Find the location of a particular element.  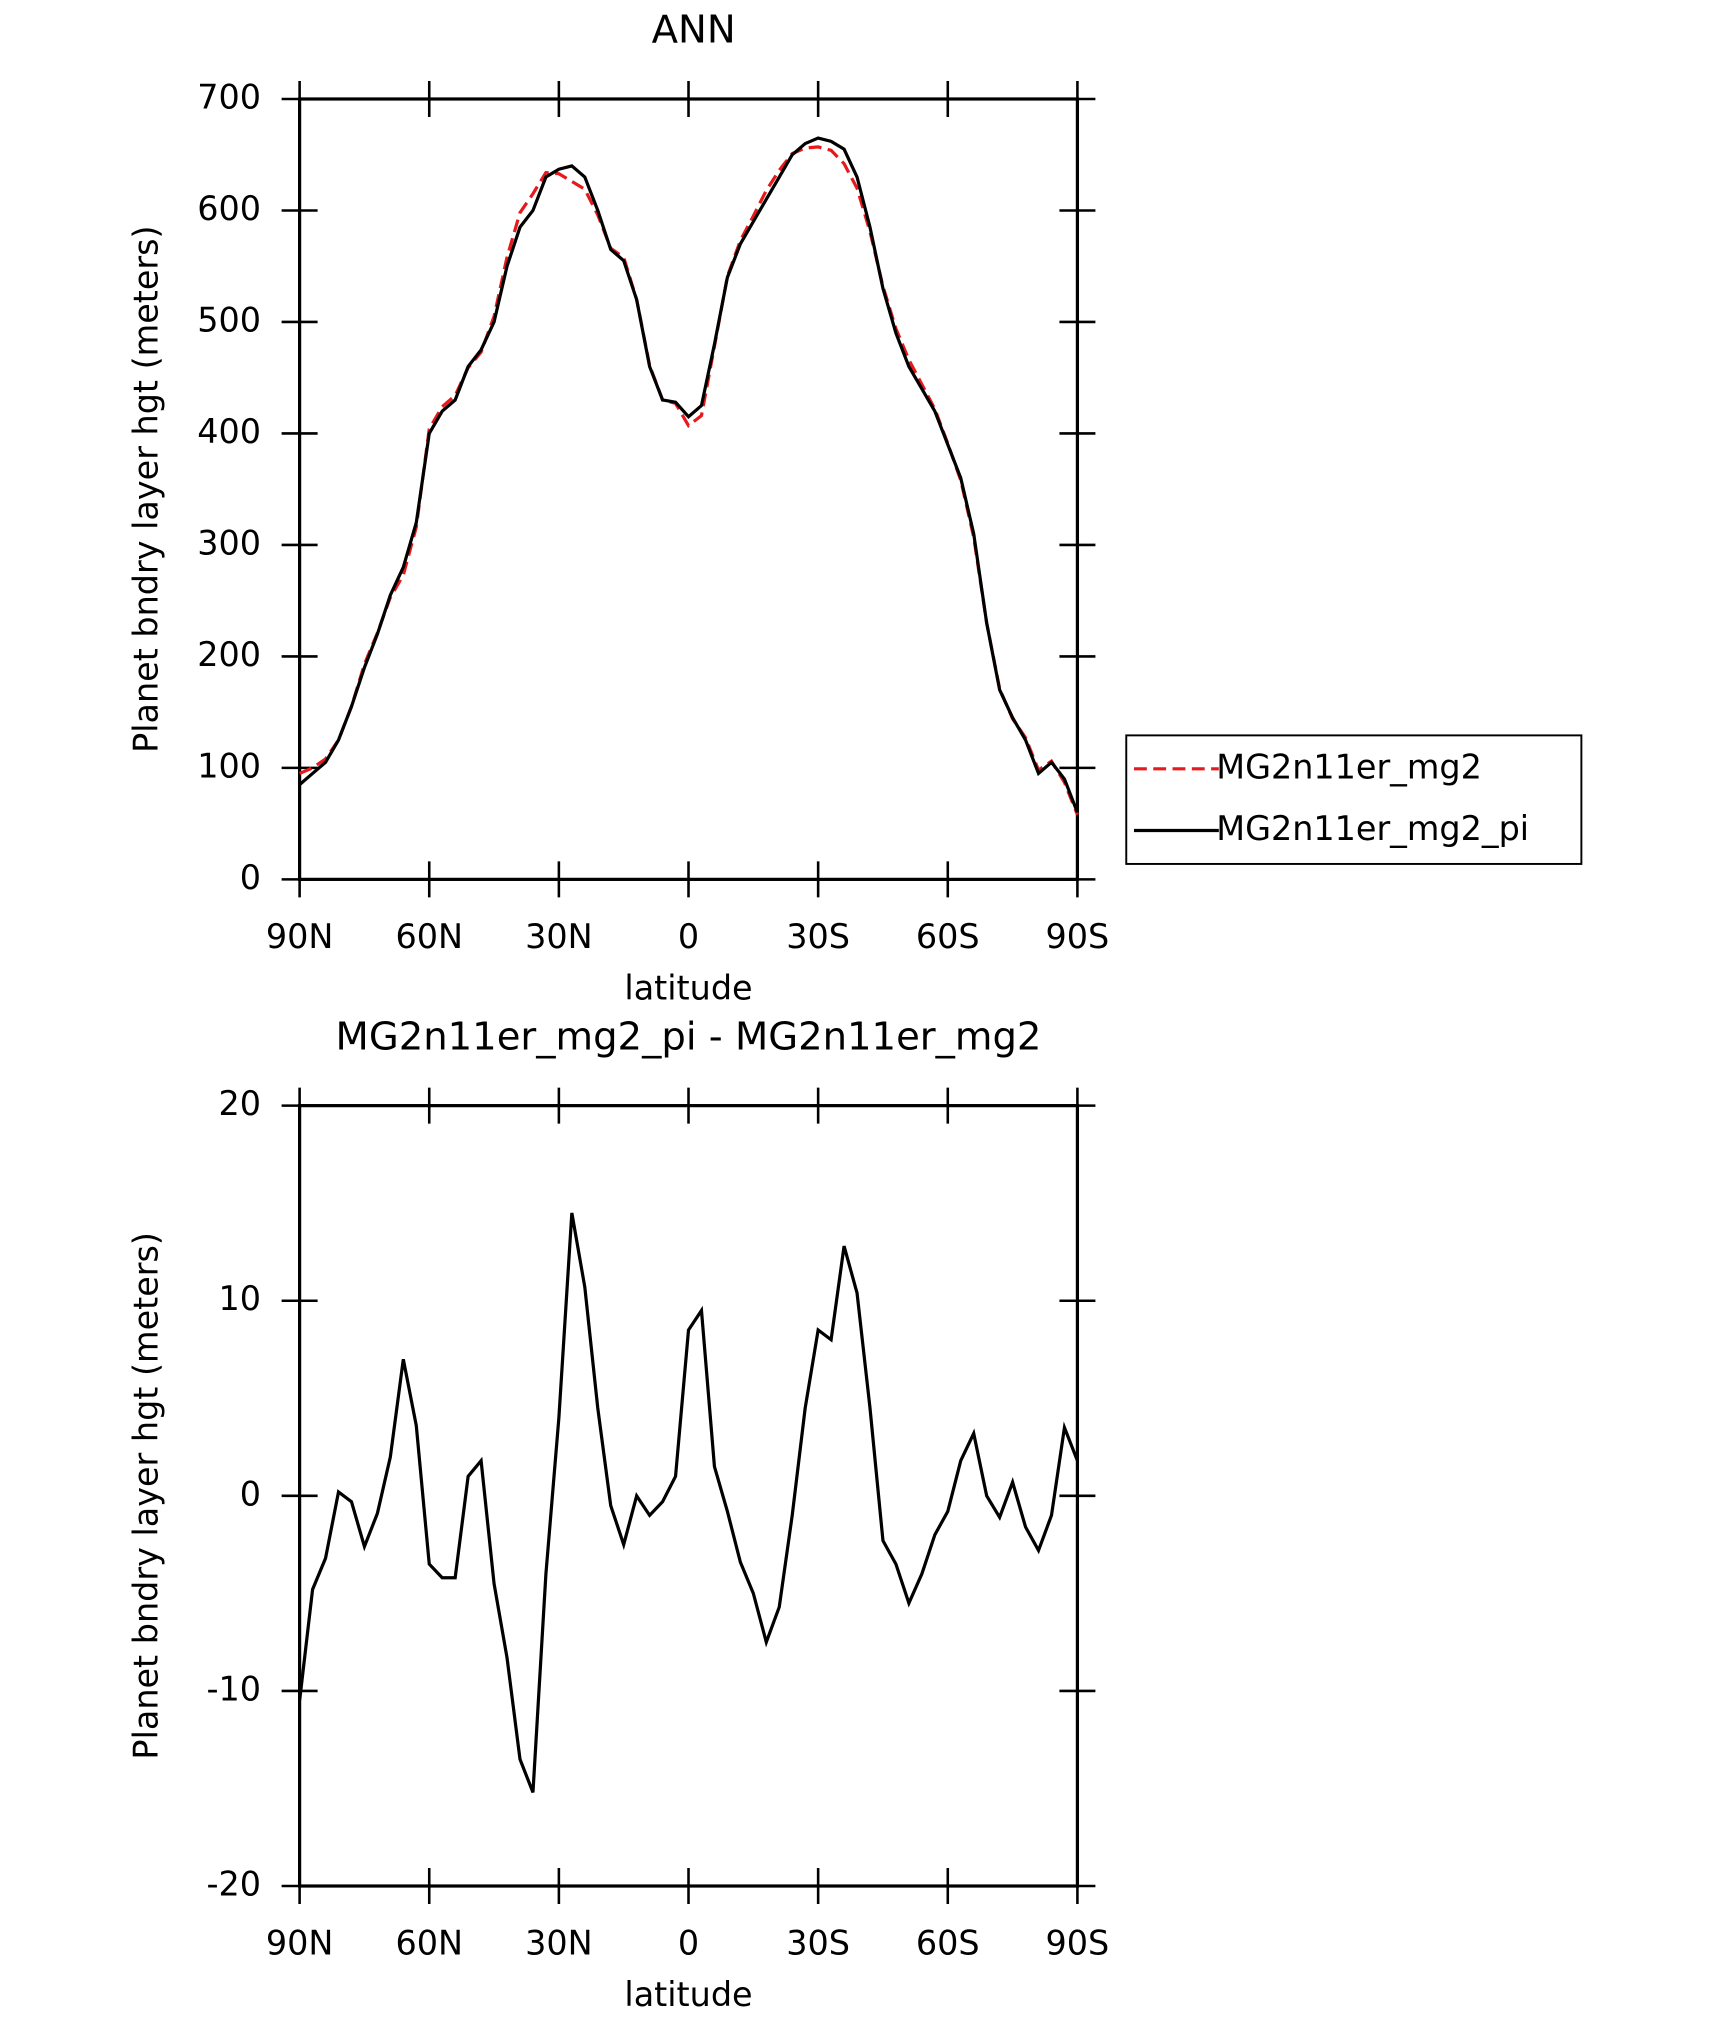

y-tick-label: 300 is located at coordinates (229, 542).